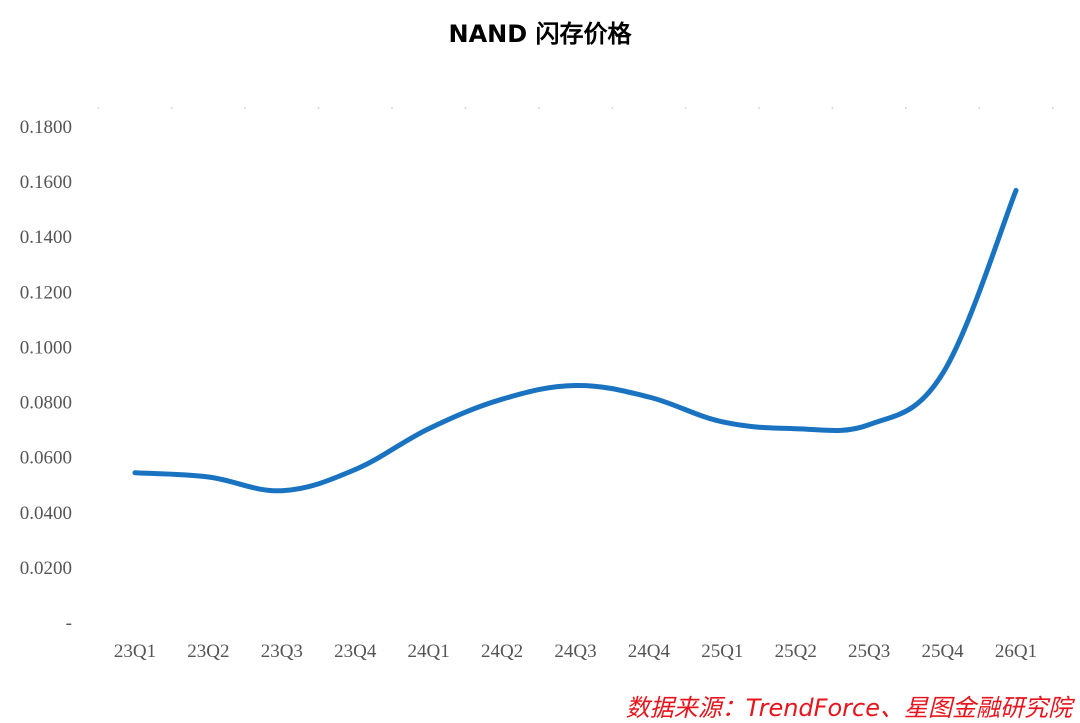  Describe the element at coordinates (46, 182) in the screenshot. I see `y-tick-label: 0.1600` at that location.